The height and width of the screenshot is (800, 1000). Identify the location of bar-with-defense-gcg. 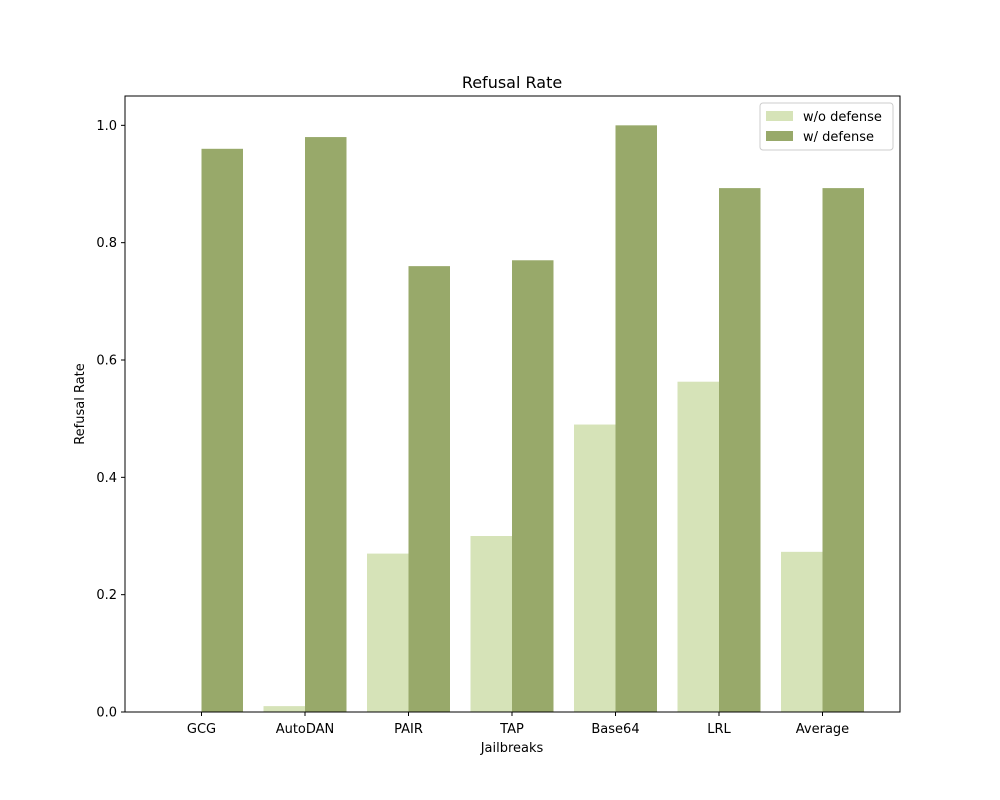
(222, 430).